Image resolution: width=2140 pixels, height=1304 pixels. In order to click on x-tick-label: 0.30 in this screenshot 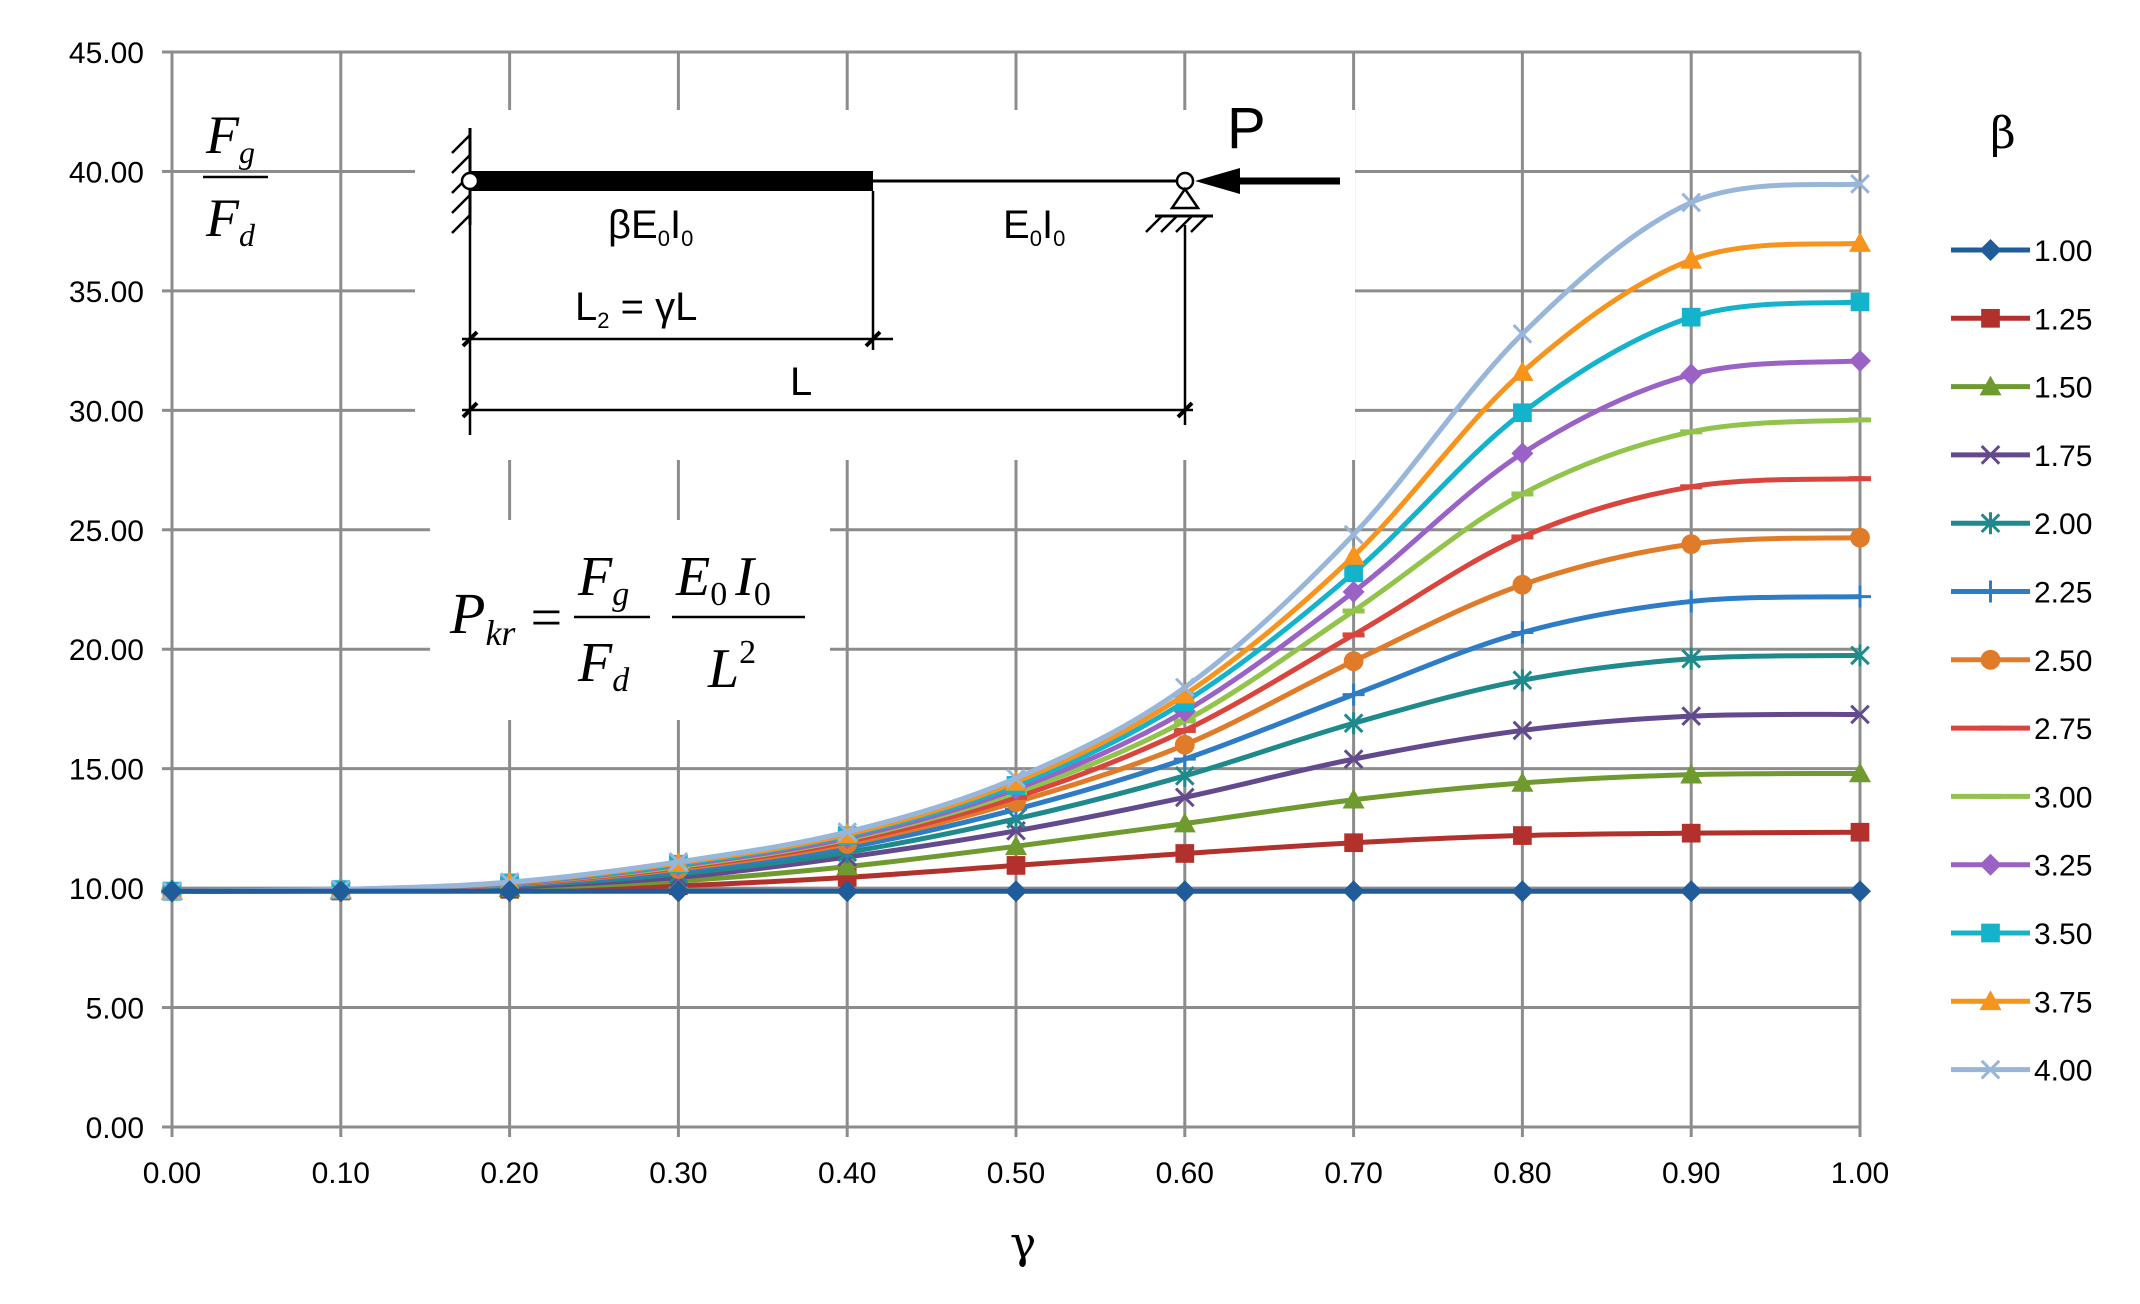, I will do `click(678, 1173)`.